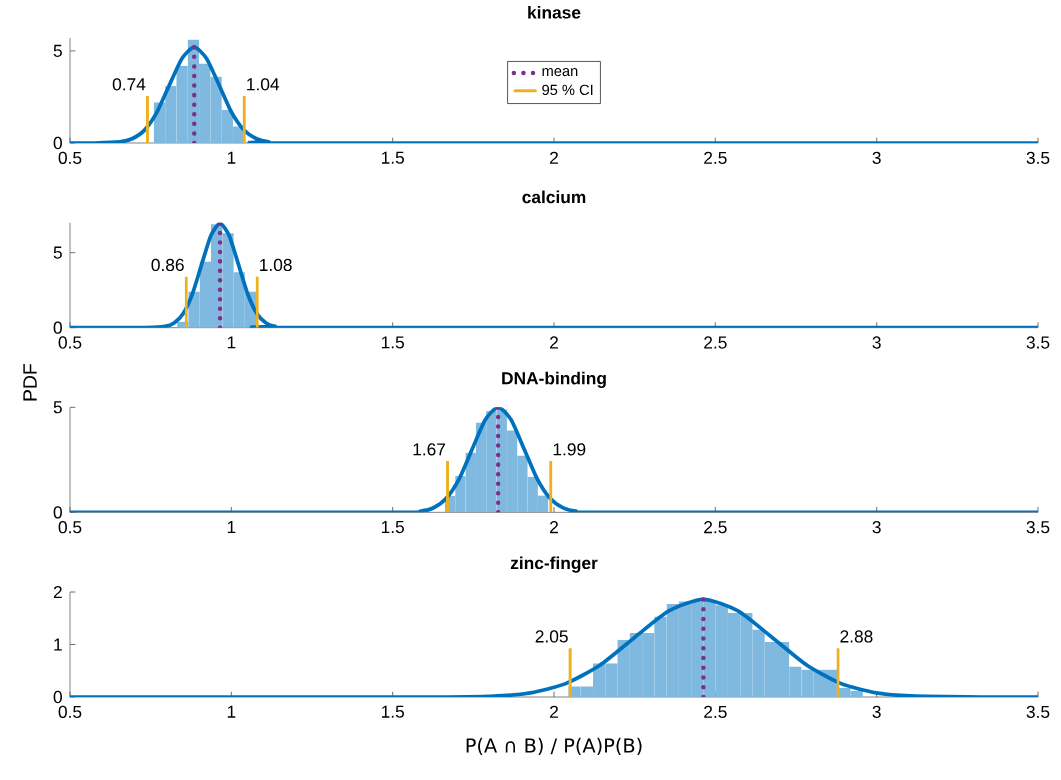 The width and height of the screenshot is (1061, 780). What do you see at coordinates (554, 746) in the screenshot?
I see `x-axis-title: P(A ∩ B) / P(A)P(B)` at bounding box center [554, 746].